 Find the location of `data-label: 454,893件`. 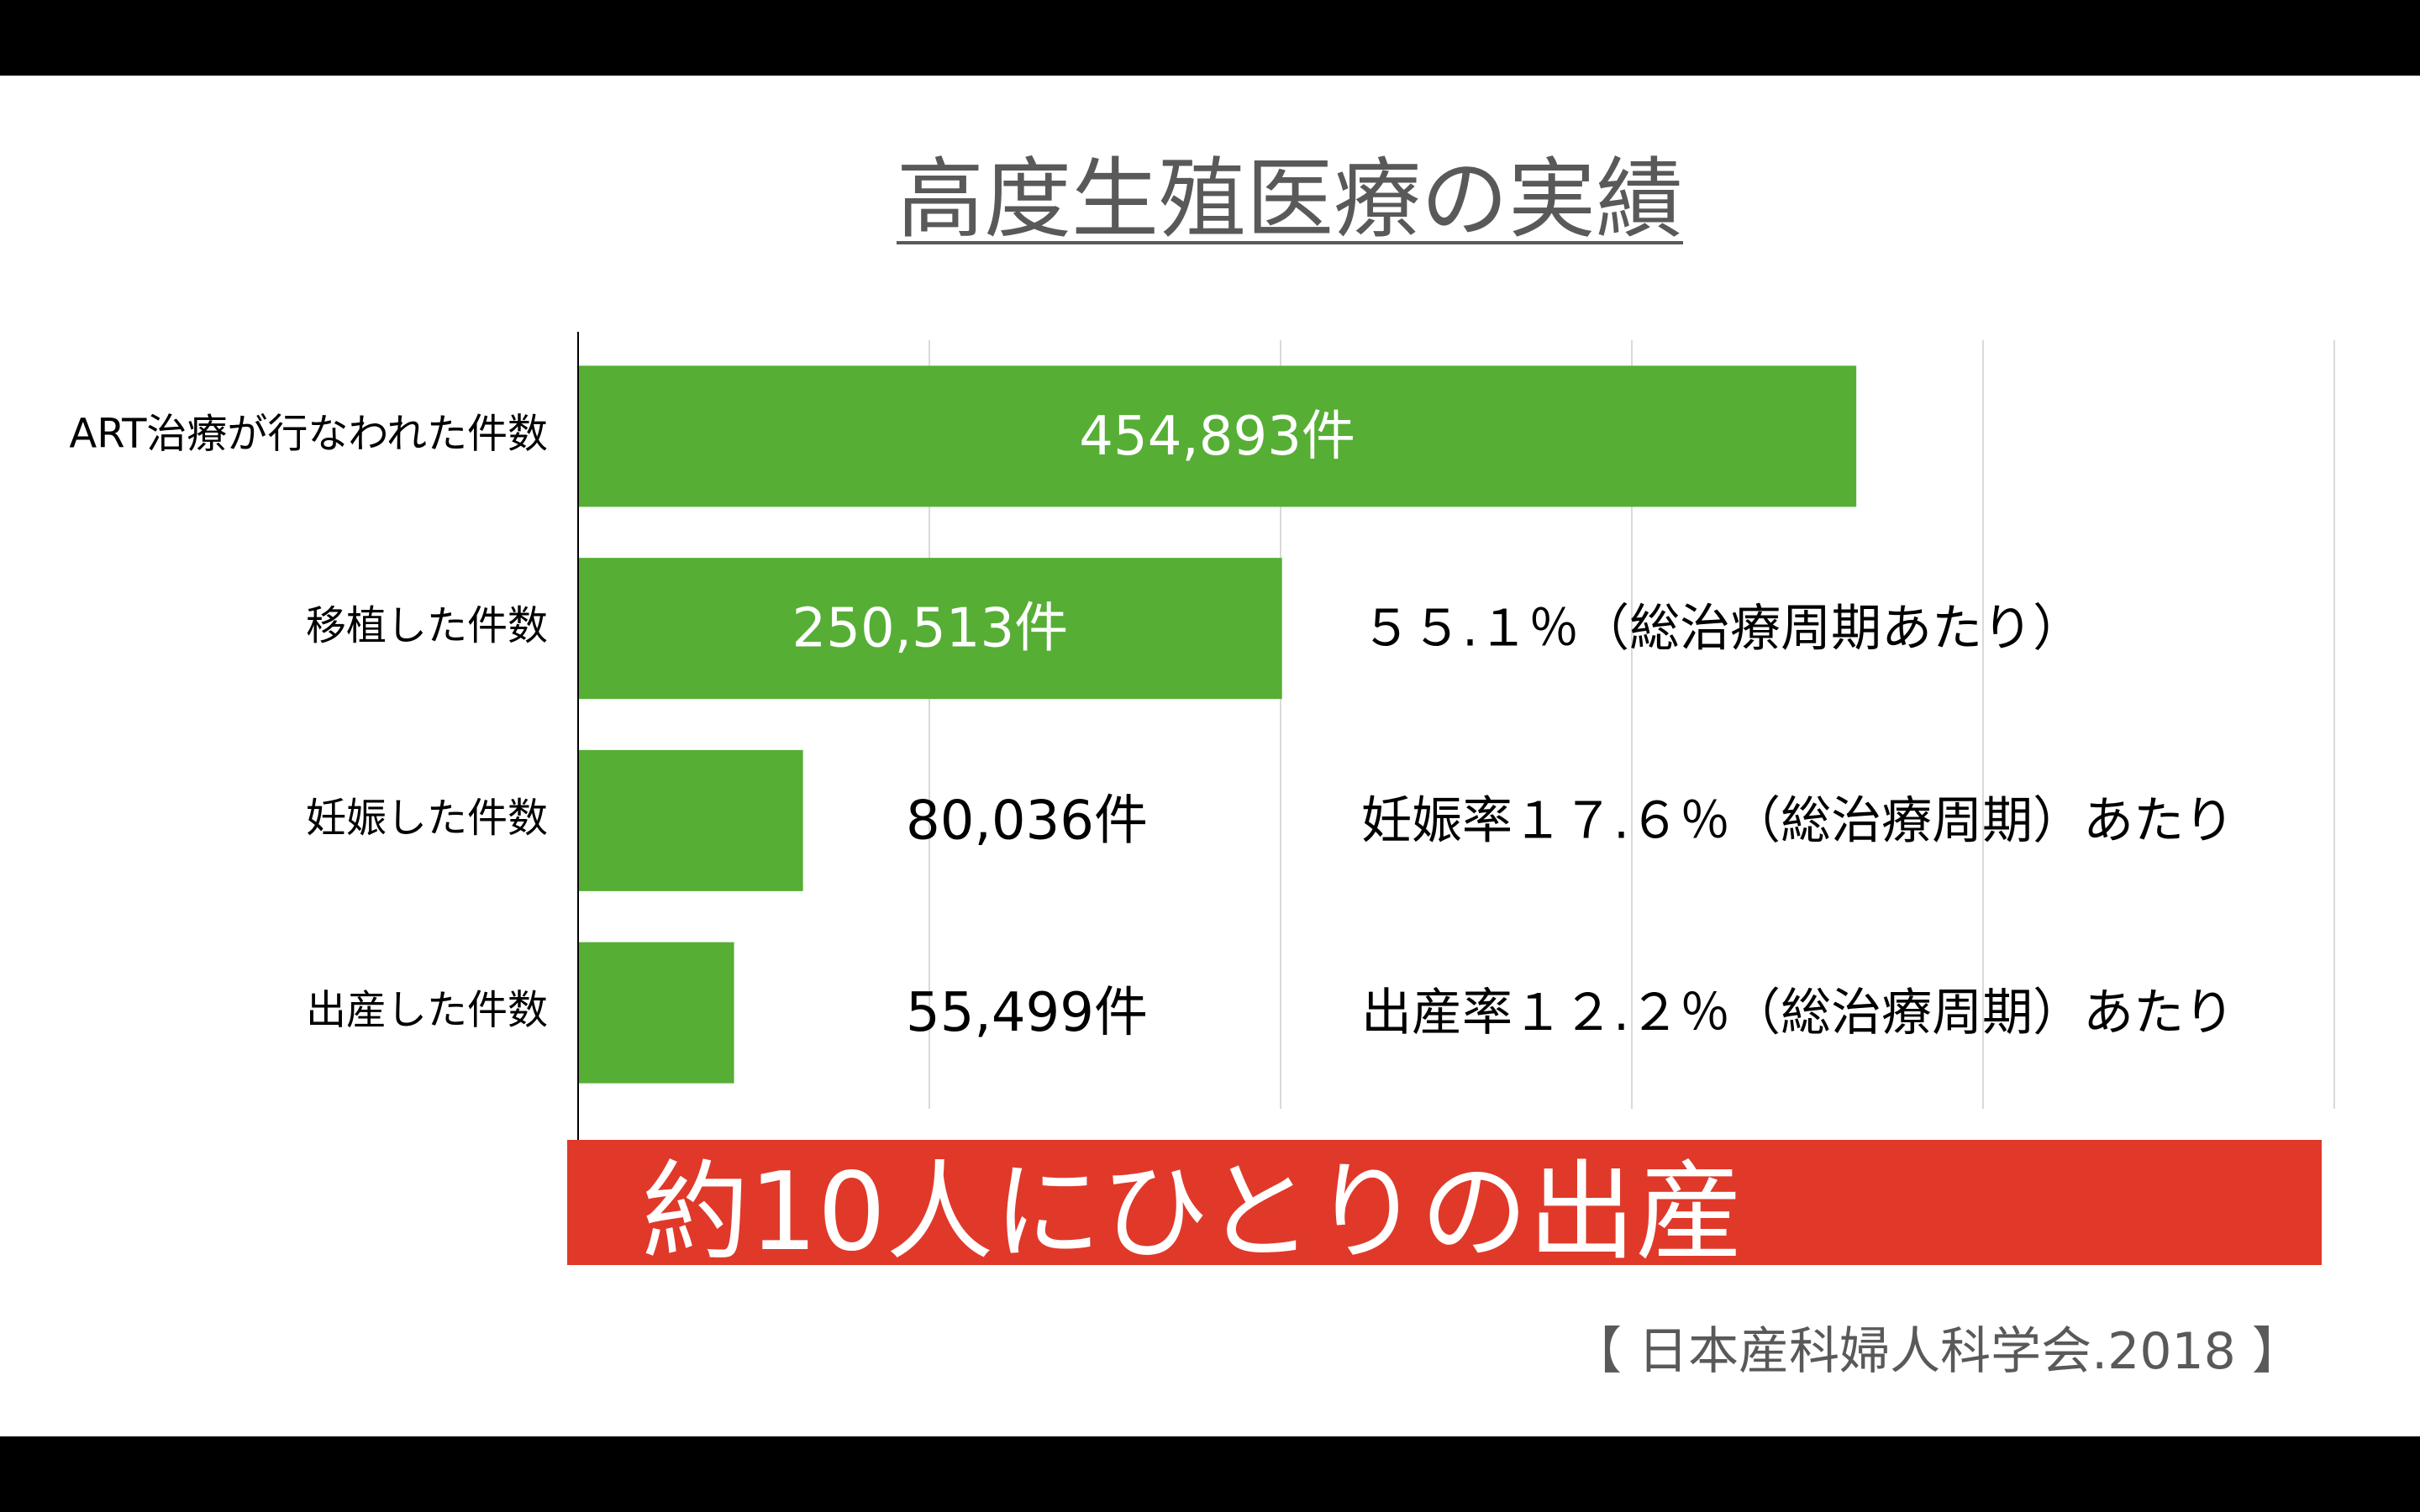

data-label: 454,893件 is located at coordinates (1217, 437).